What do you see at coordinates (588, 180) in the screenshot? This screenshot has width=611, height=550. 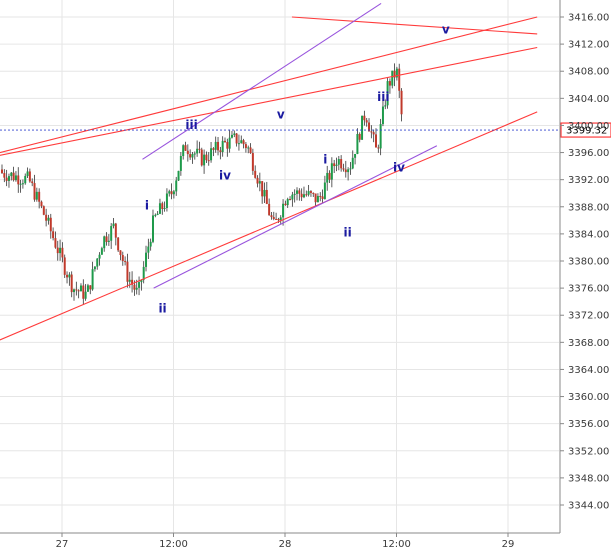 I see `y-tick-label: 3392.00` at bounding box center [588, 180].